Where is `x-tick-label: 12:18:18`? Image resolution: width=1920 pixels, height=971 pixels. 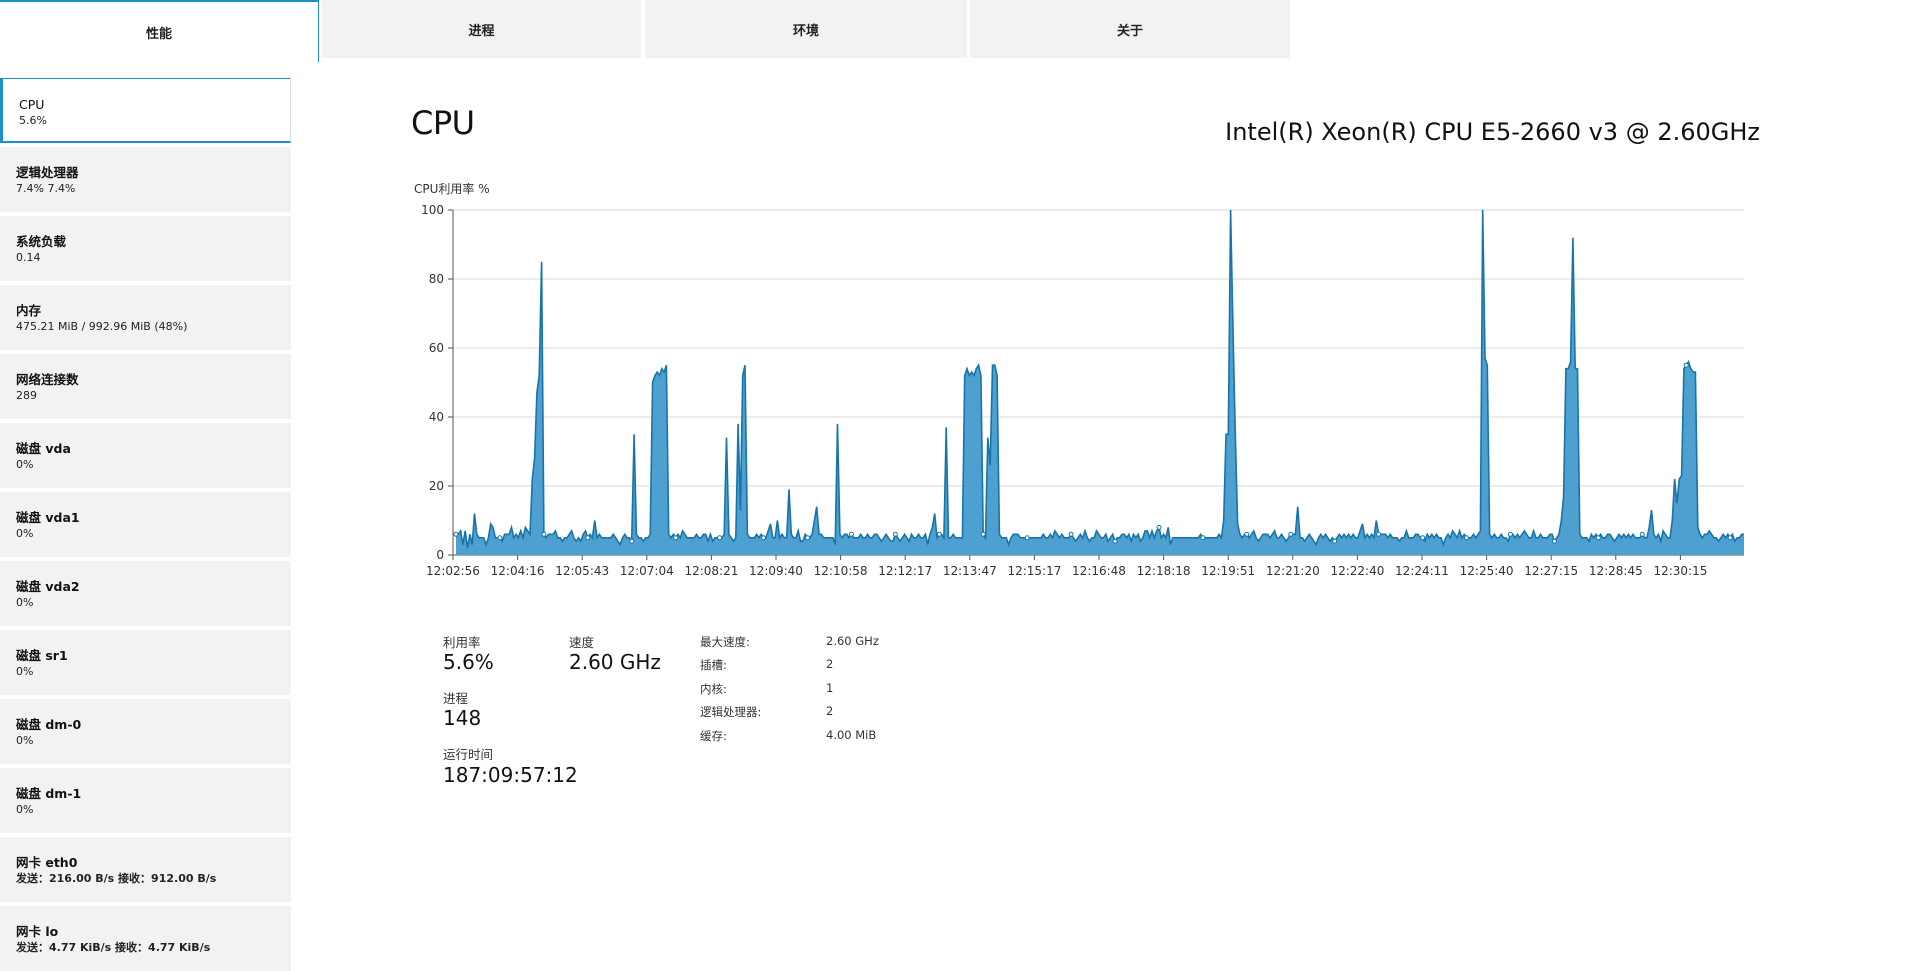 x-tick-label: 12:18:18 is located at coordinates (1164, 571).